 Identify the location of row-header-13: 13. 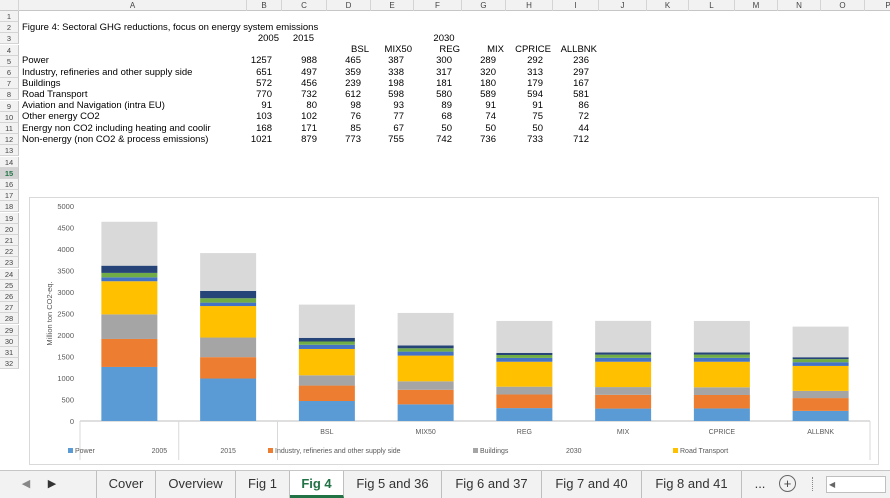
(9, 151).